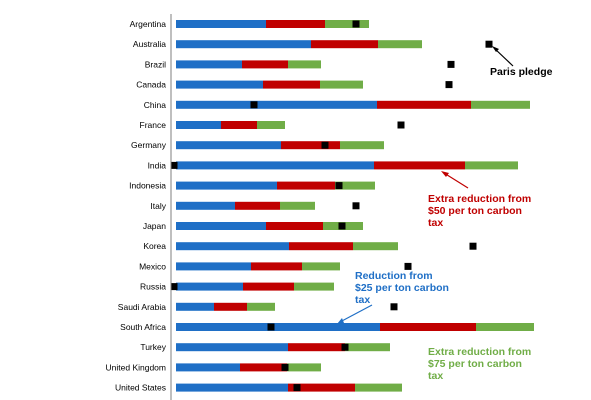 Image resolution: width=591 pixels, height=400 pixels. What do you see at coordinates (402, 288) in the screenshot?
I see `annotation-25-dollar-tax: Reduction from $25 per ton carbon tax` at bounding box center [402, 288].